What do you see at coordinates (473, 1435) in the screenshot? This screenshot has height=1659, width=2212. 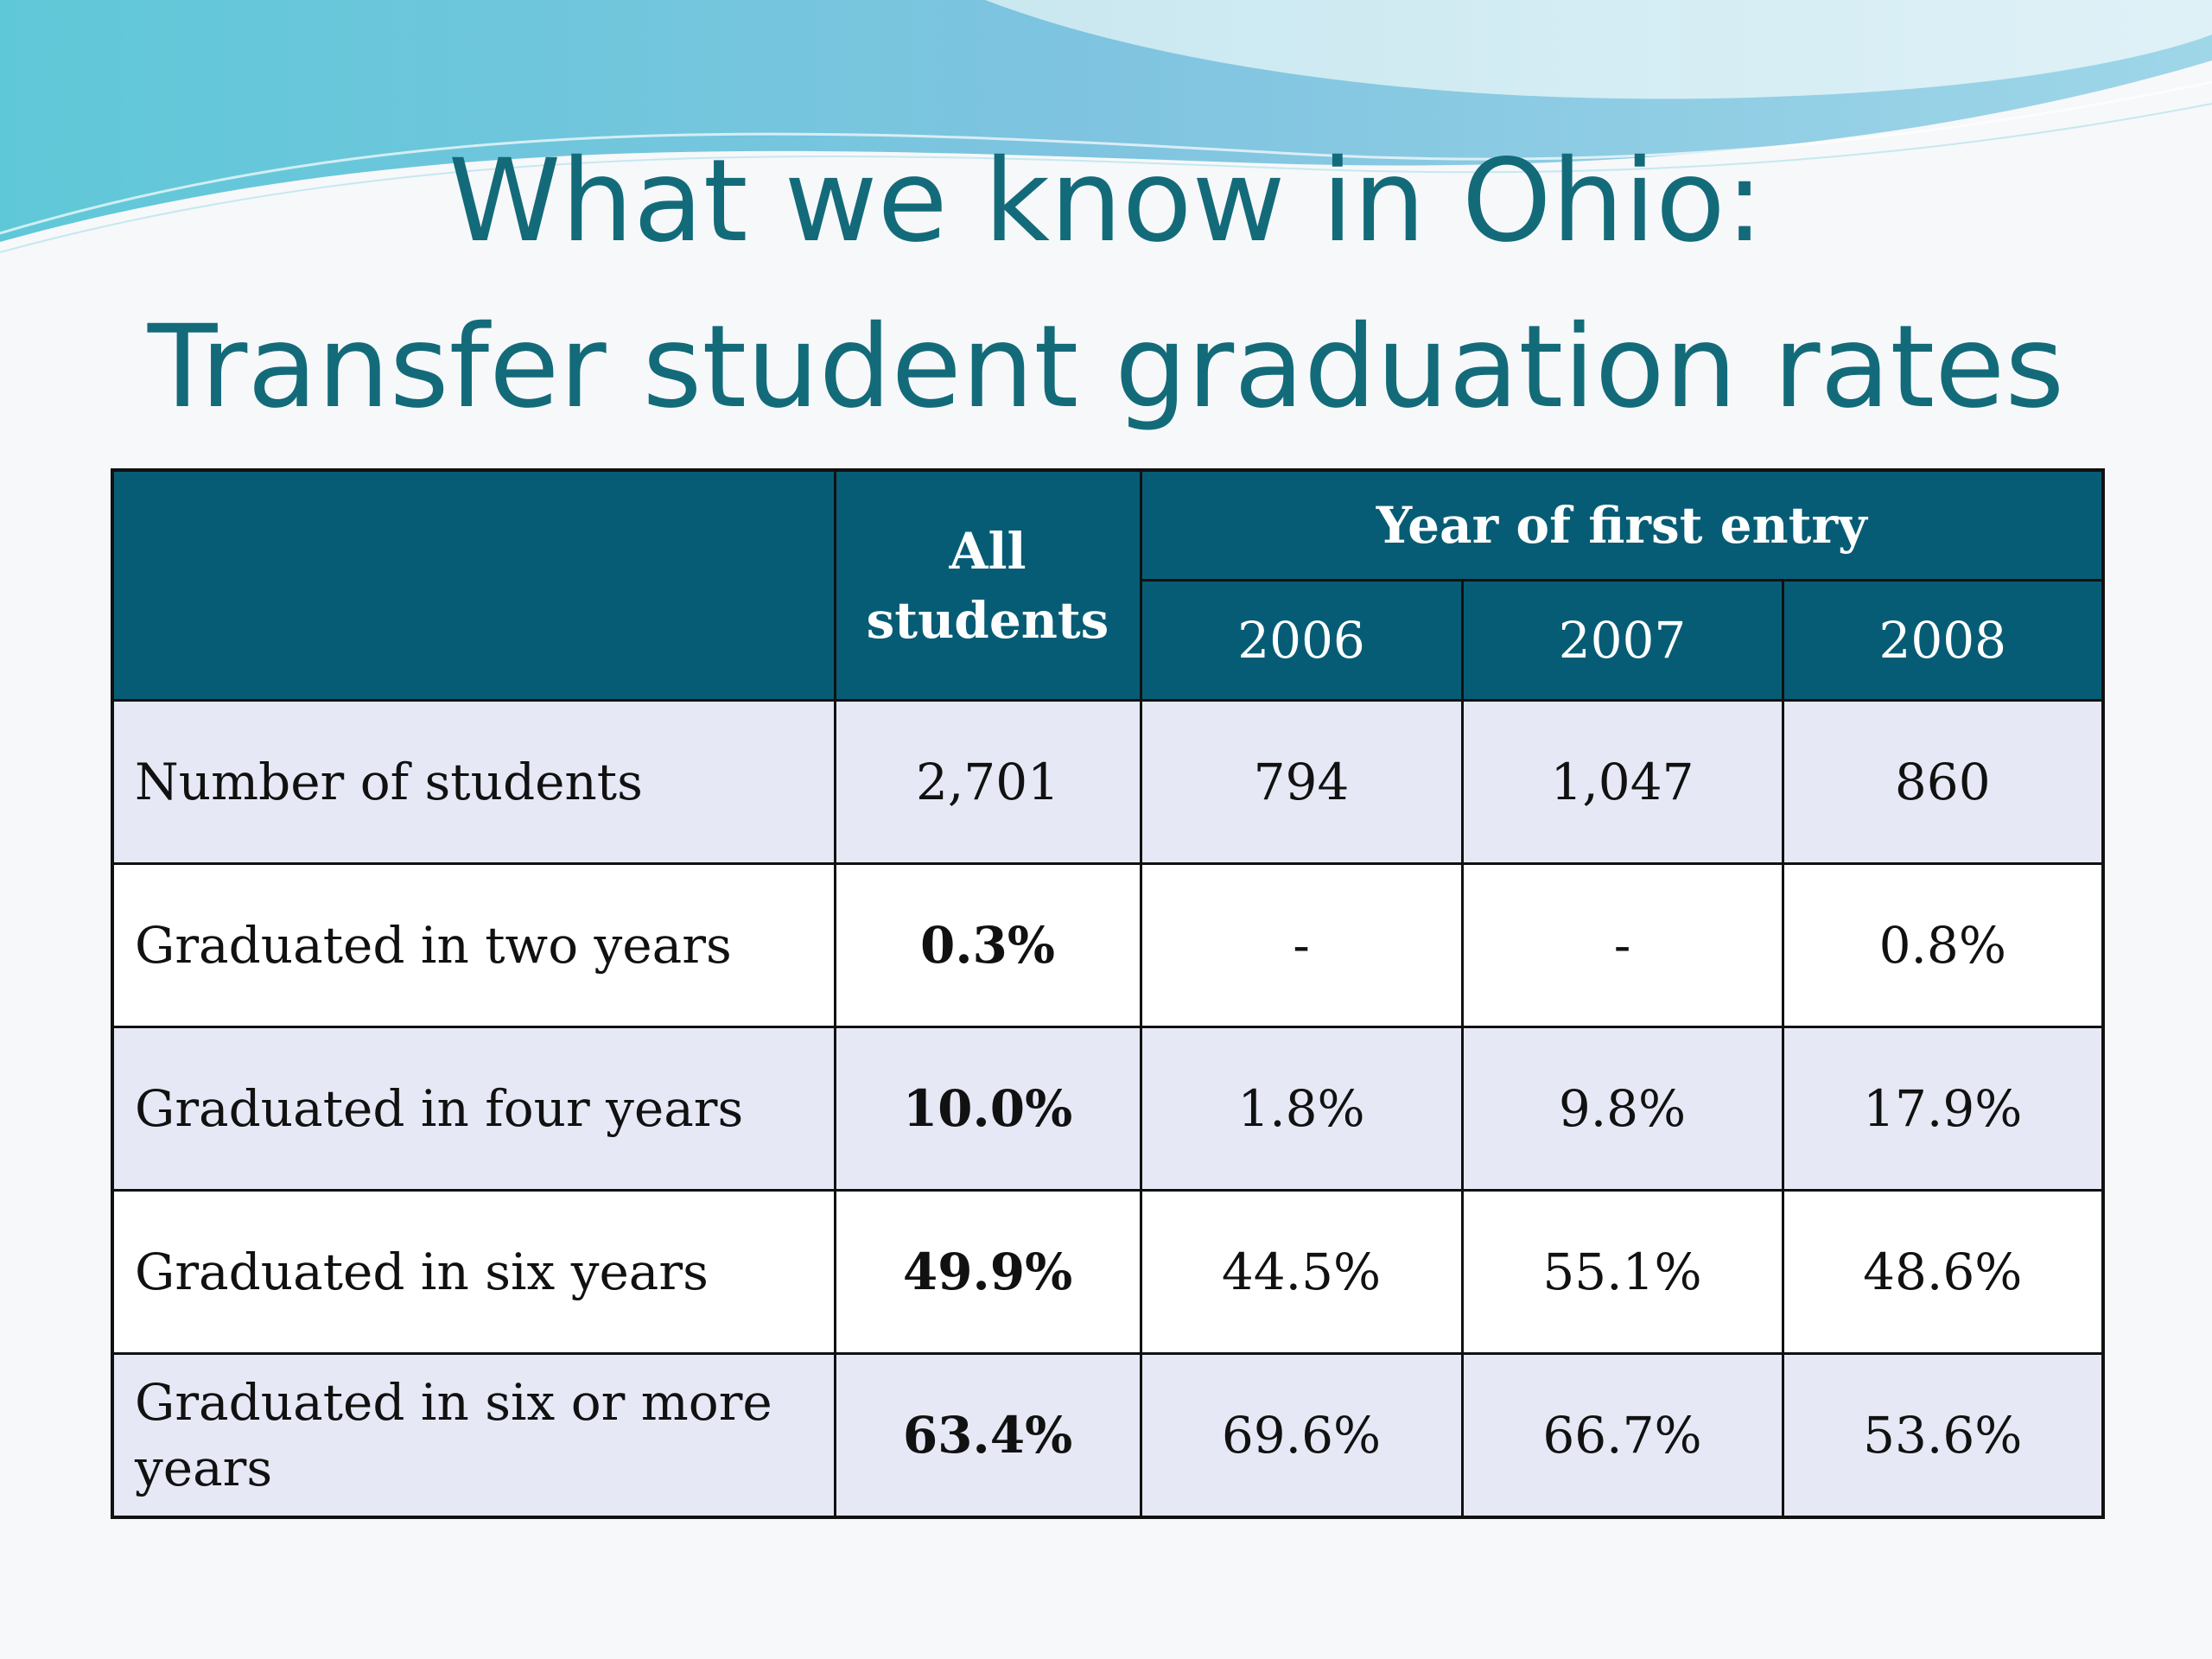 I see `row-label: Graduated in six or more years` at bounding box center [473, 1435].